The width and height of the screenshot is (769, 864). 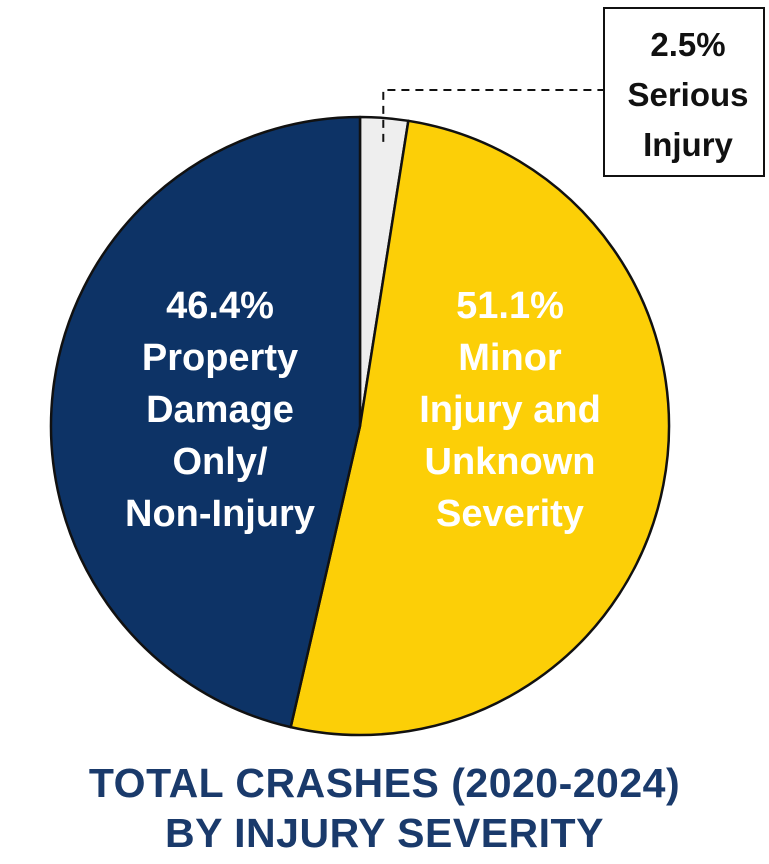 I want to click on slice-label-2-line-1: Property, so click(x=220, y=358).